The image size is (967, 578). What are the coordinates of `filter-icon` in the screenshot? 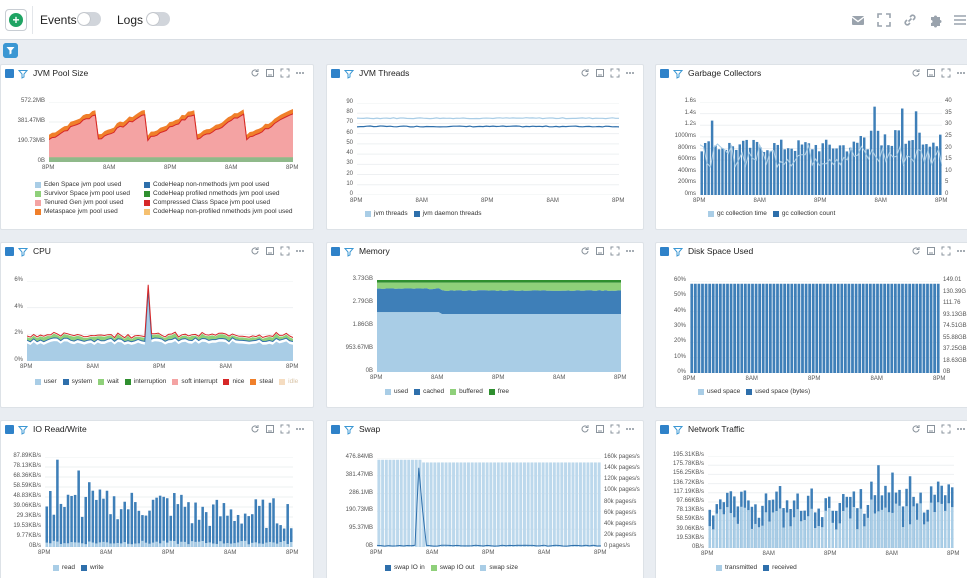 It's located at (10, 50).